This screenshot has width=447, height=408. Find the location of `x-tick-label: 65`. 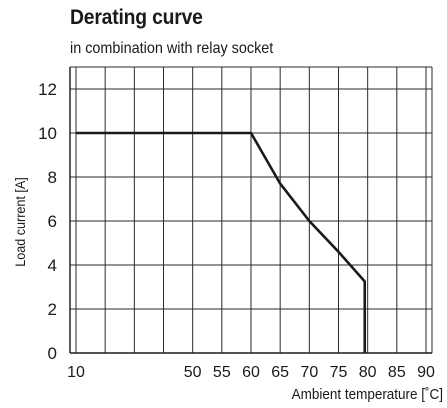

x-tick-label: 65 is located at coordinates (280, 372).